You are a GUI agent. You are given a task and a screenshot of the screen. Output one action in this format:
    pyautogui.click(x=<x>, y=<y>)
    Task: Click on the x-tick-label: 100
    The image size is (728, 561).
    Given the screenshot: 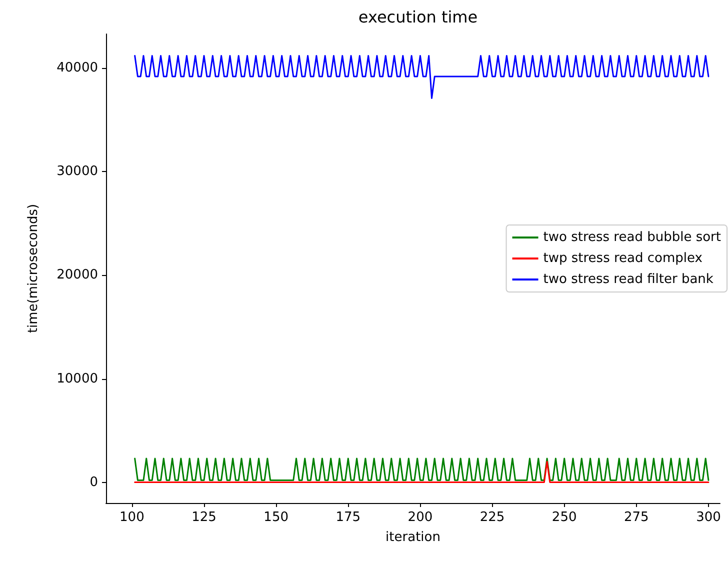 What is the action you would take?
    pyautogui.click(x=132, y=517)
    